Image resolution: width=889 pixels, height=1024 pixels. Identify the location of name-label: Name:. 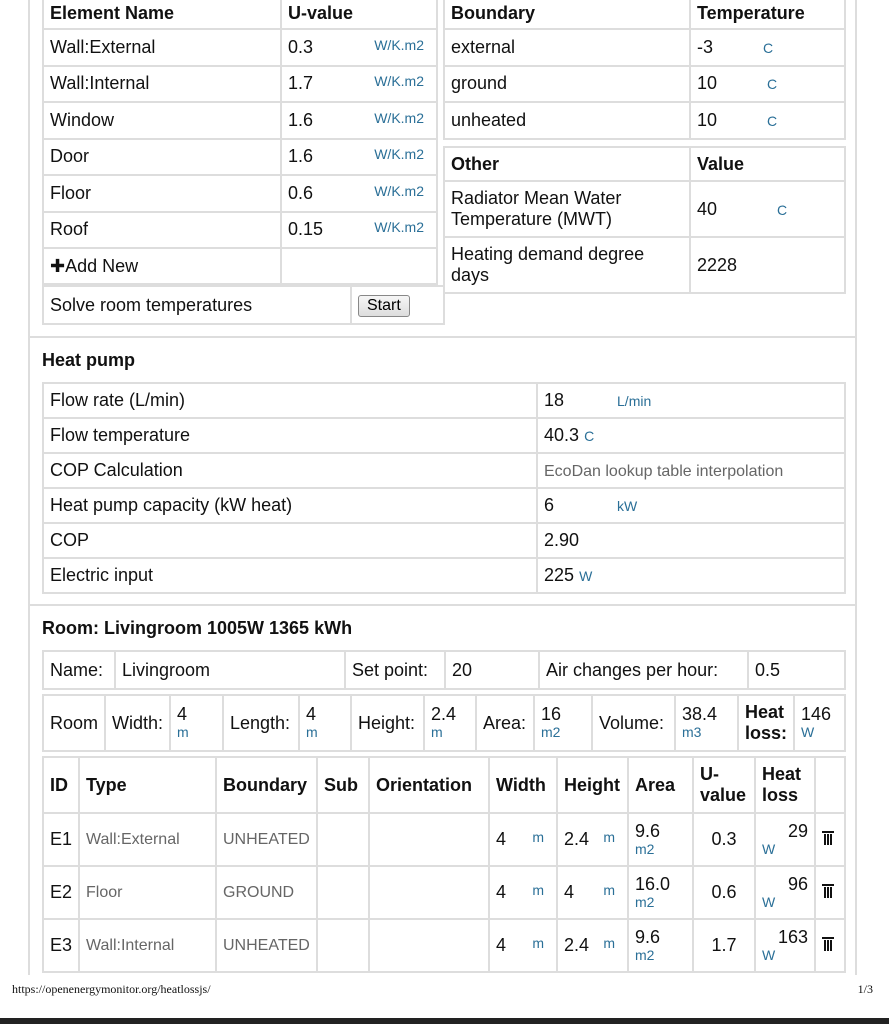
(79, 670).